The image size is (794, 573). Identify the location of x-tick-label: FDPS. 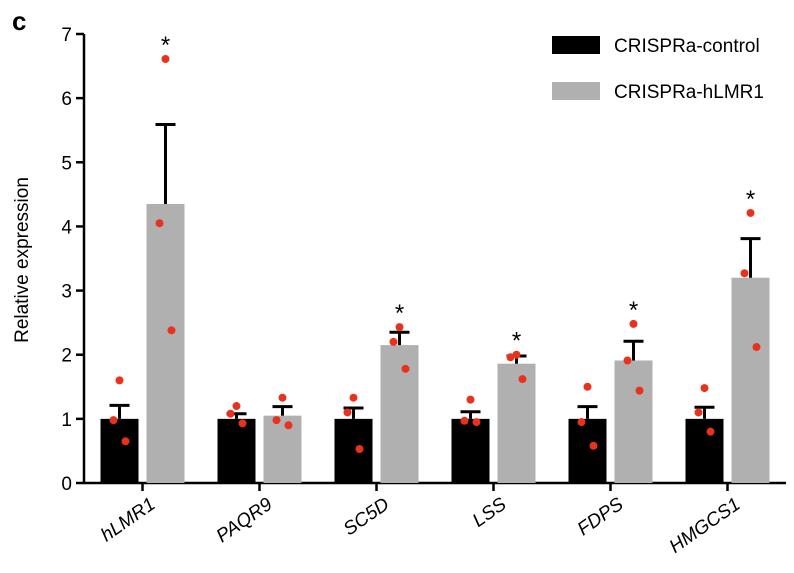
(601, 517).